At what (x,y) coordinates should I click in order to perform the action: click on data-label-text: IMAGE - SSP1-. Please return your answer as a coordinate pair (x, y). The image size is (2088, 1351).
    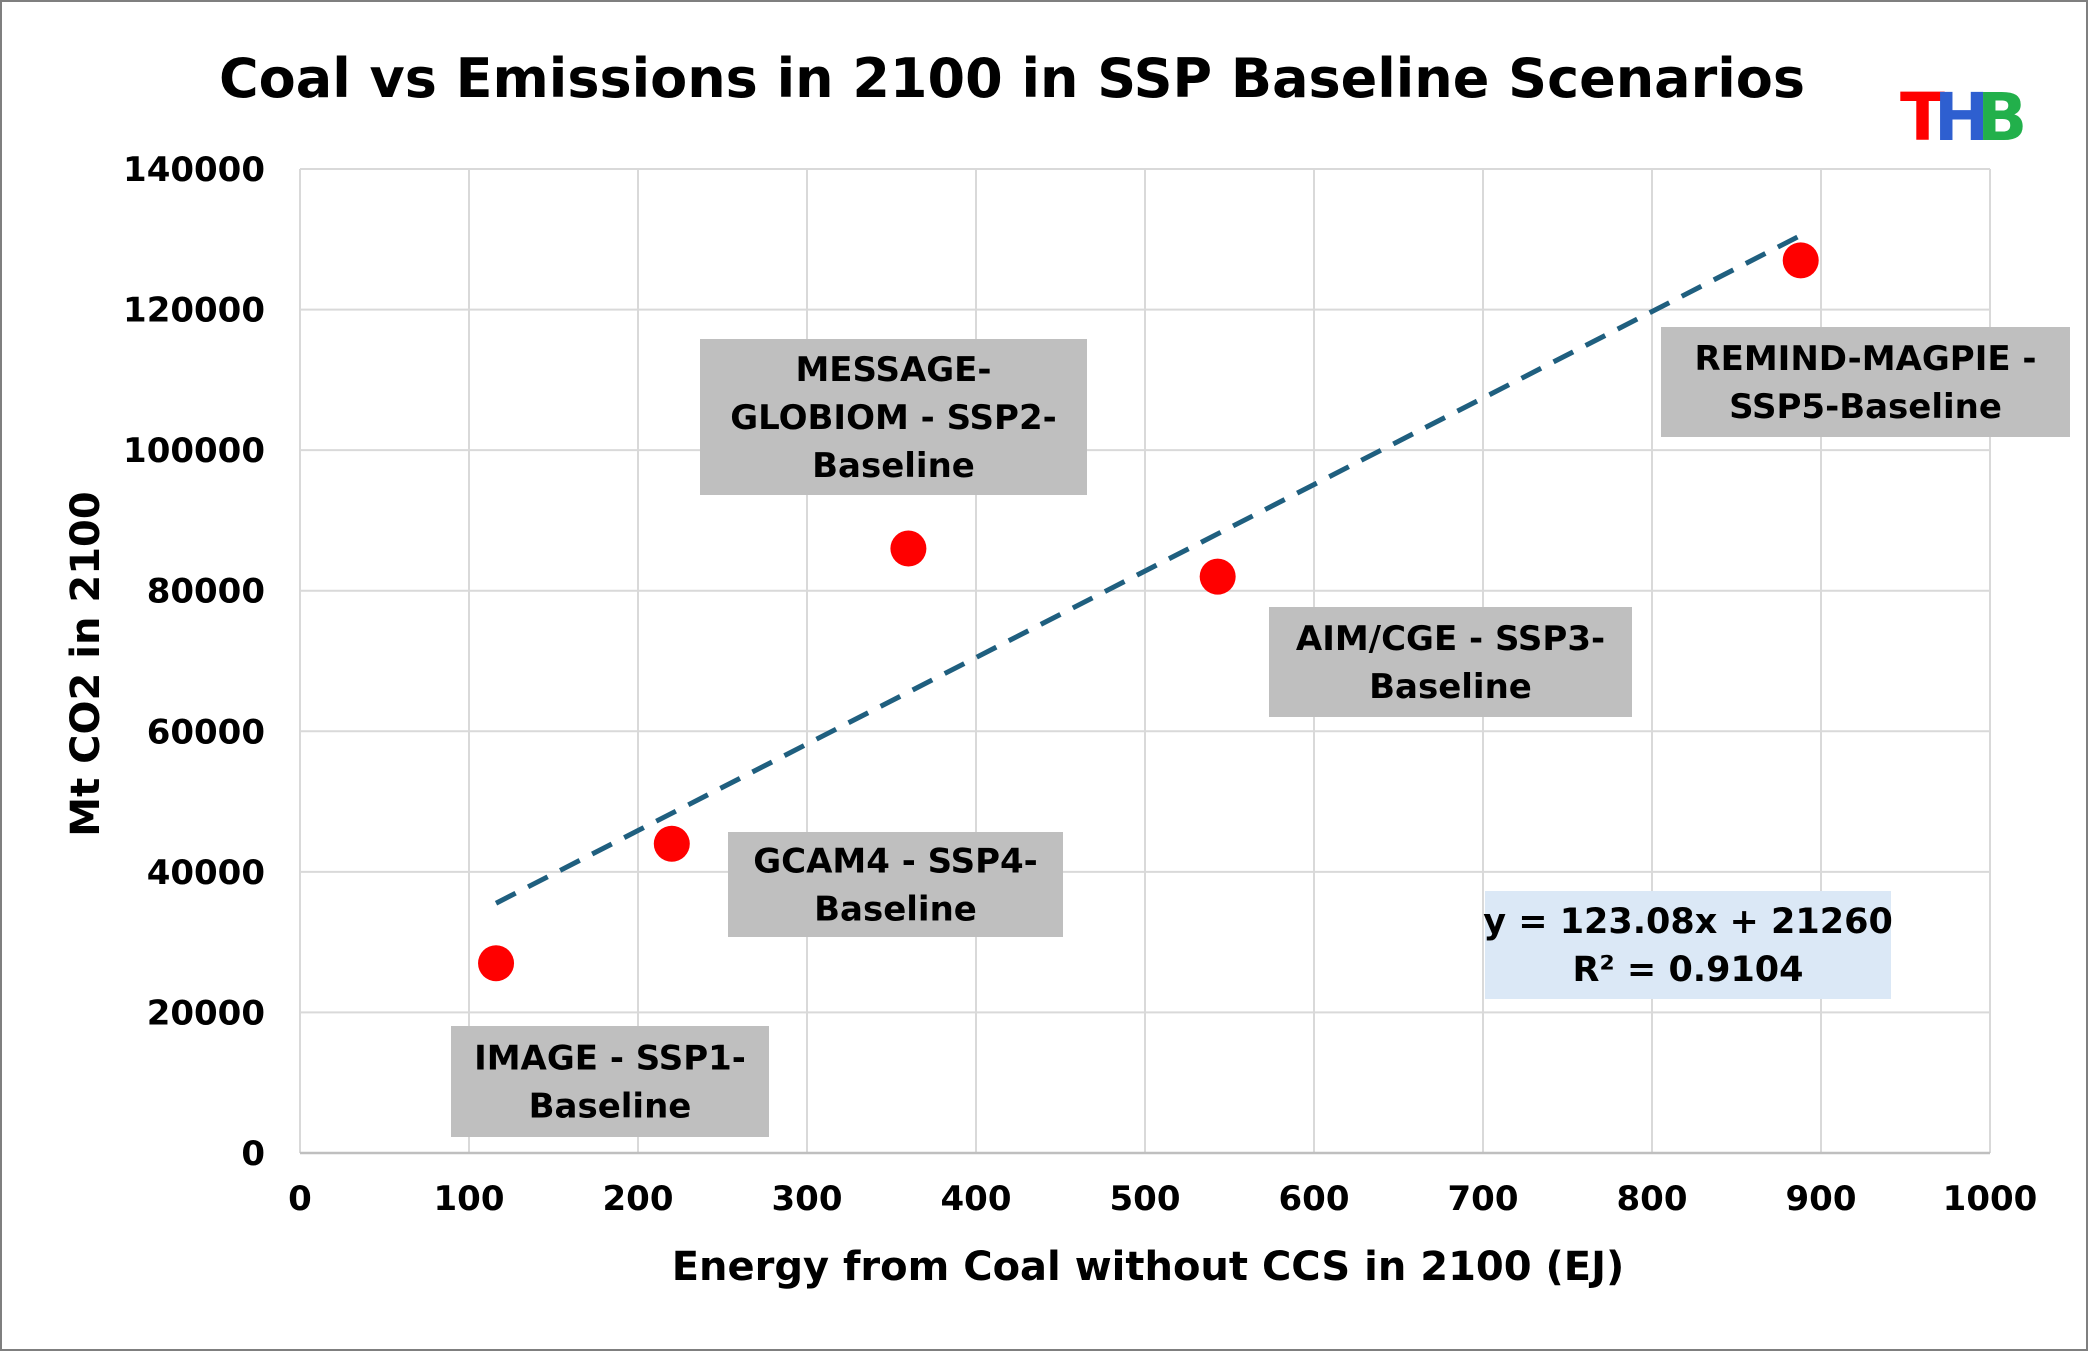
    Looking at the image, I should click on (610, 1059).